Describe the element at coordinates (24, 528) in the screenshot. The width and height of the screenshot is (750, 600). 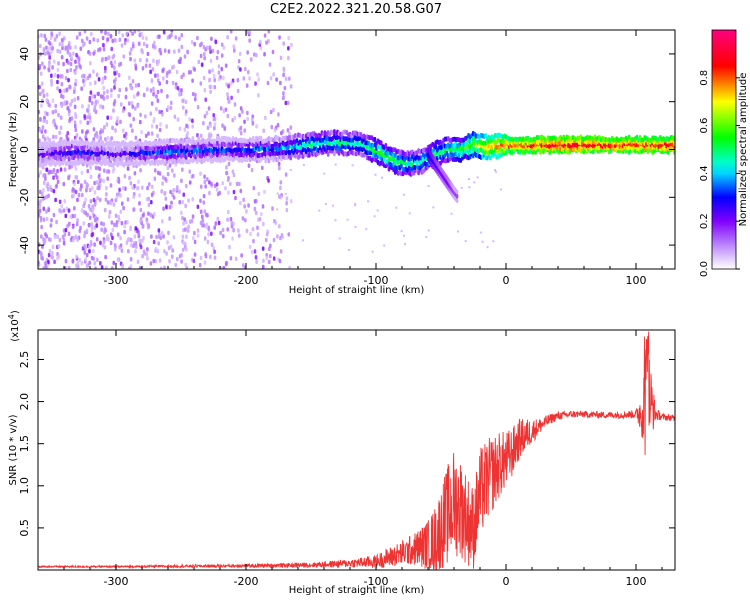
I see `y-tick-label: 0.5` at that location.